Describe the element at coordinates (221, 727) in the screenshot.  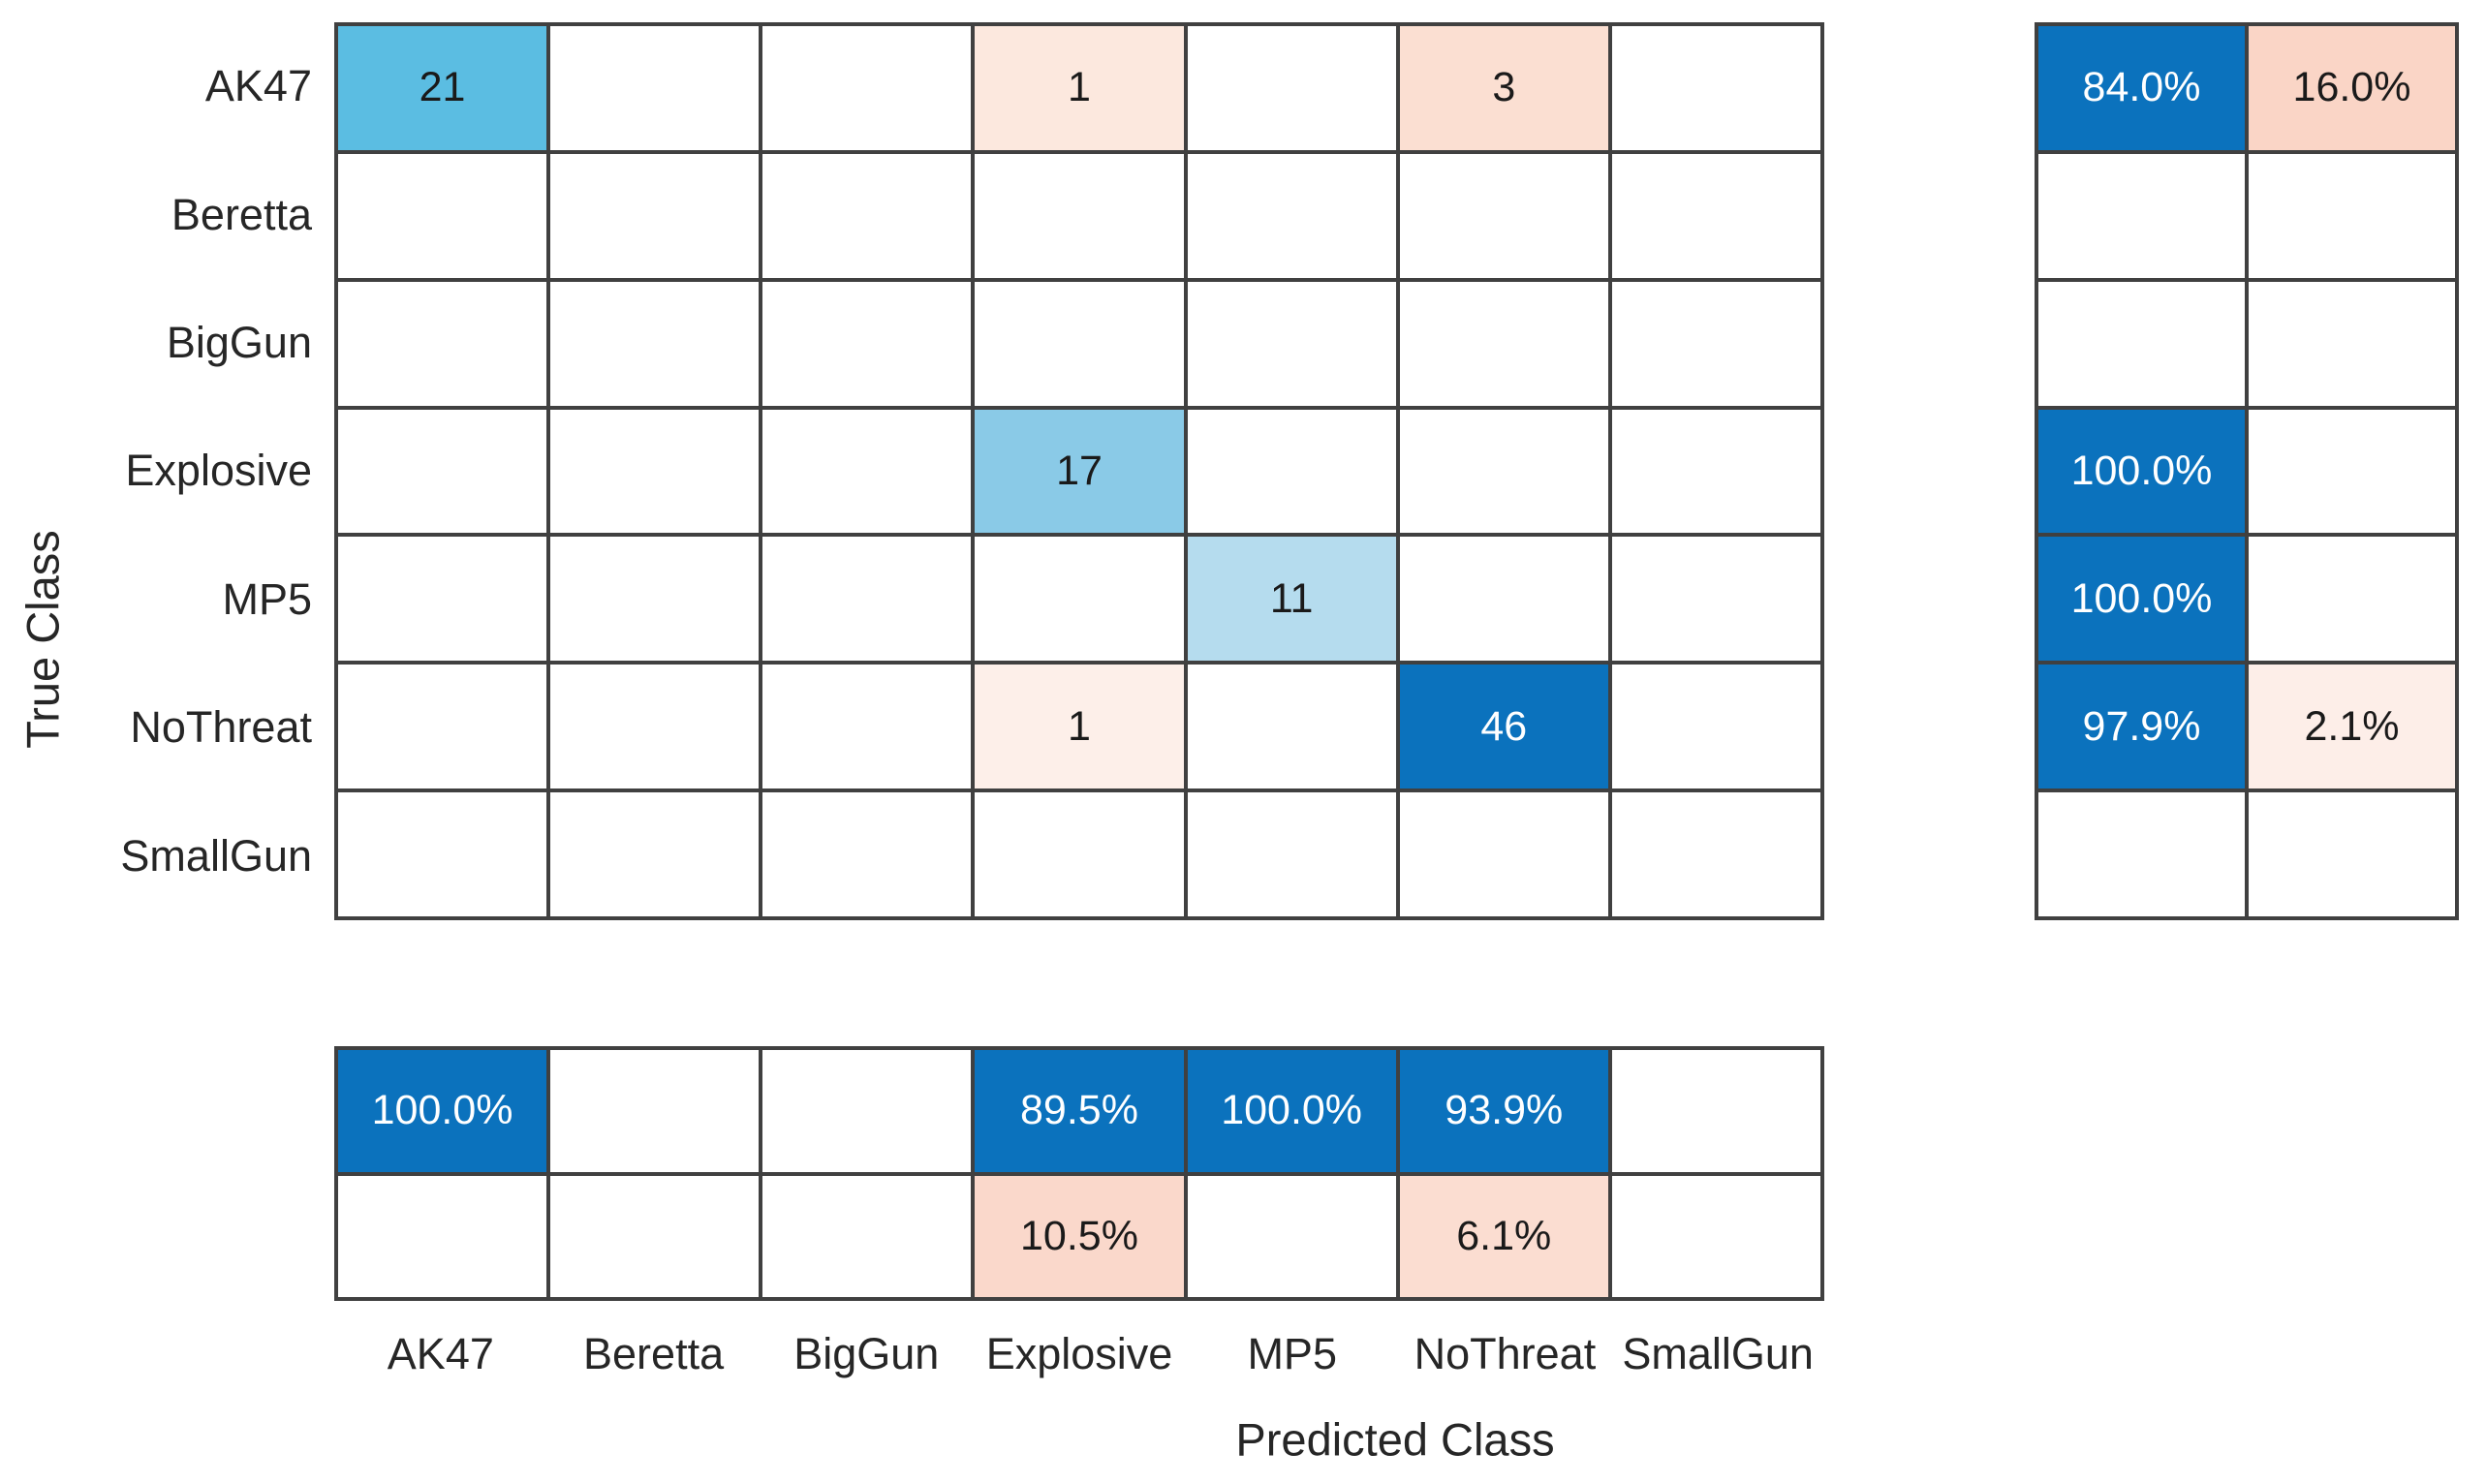
I see `y-tick-label: NoThreat` at that location.